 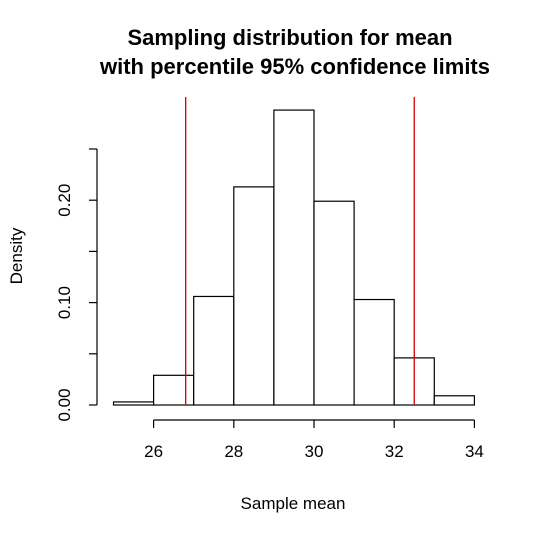 What do you see at coordinates (314, 451) in the screenshot?
I see `x-tick-label-30: 30` at bounding box center [314, 451].